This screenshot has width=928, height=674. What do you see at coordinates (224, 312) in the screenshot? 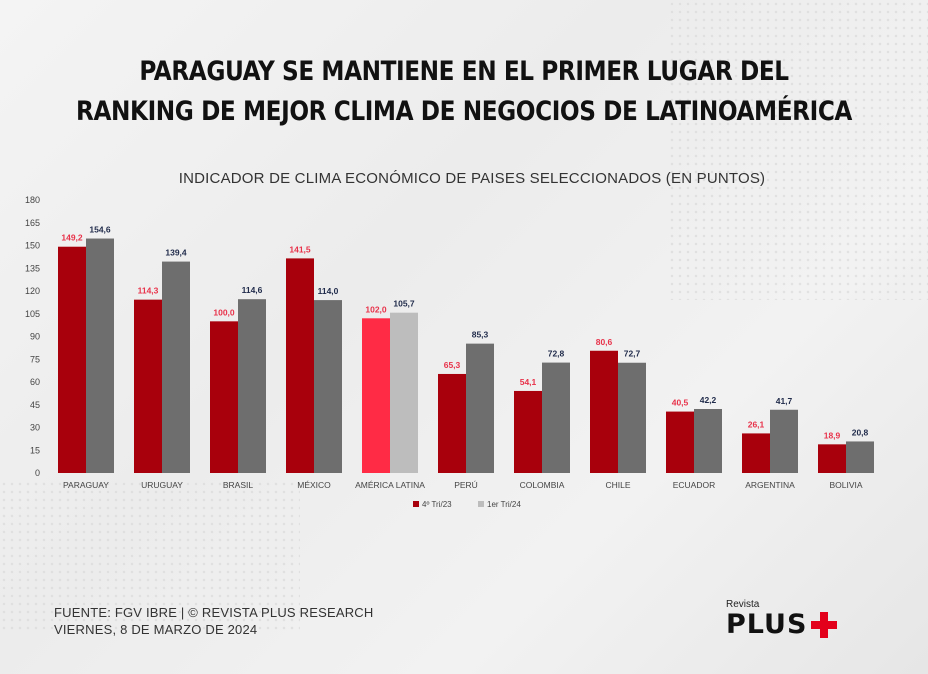
I see `data-label: 100,0` at bounding box center [224, 312].